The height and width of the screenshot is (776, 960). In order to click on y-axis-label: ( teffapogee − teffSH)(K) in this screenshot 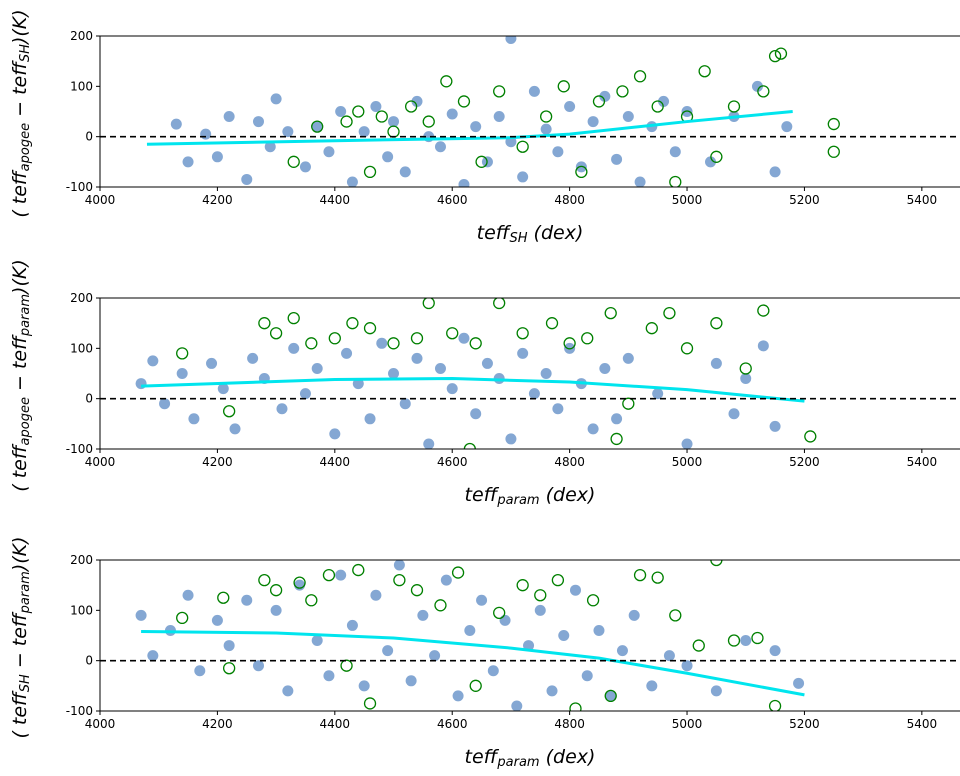, I will do `click(21, 113)`.